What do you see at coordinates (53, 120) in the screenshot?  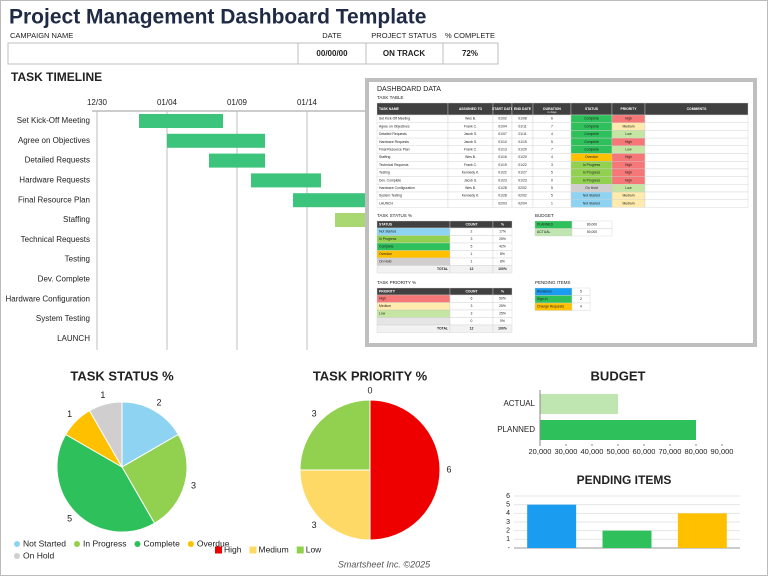 I see `task-label: Set Kick-Off Meeting` at bounding box center [53, 120].